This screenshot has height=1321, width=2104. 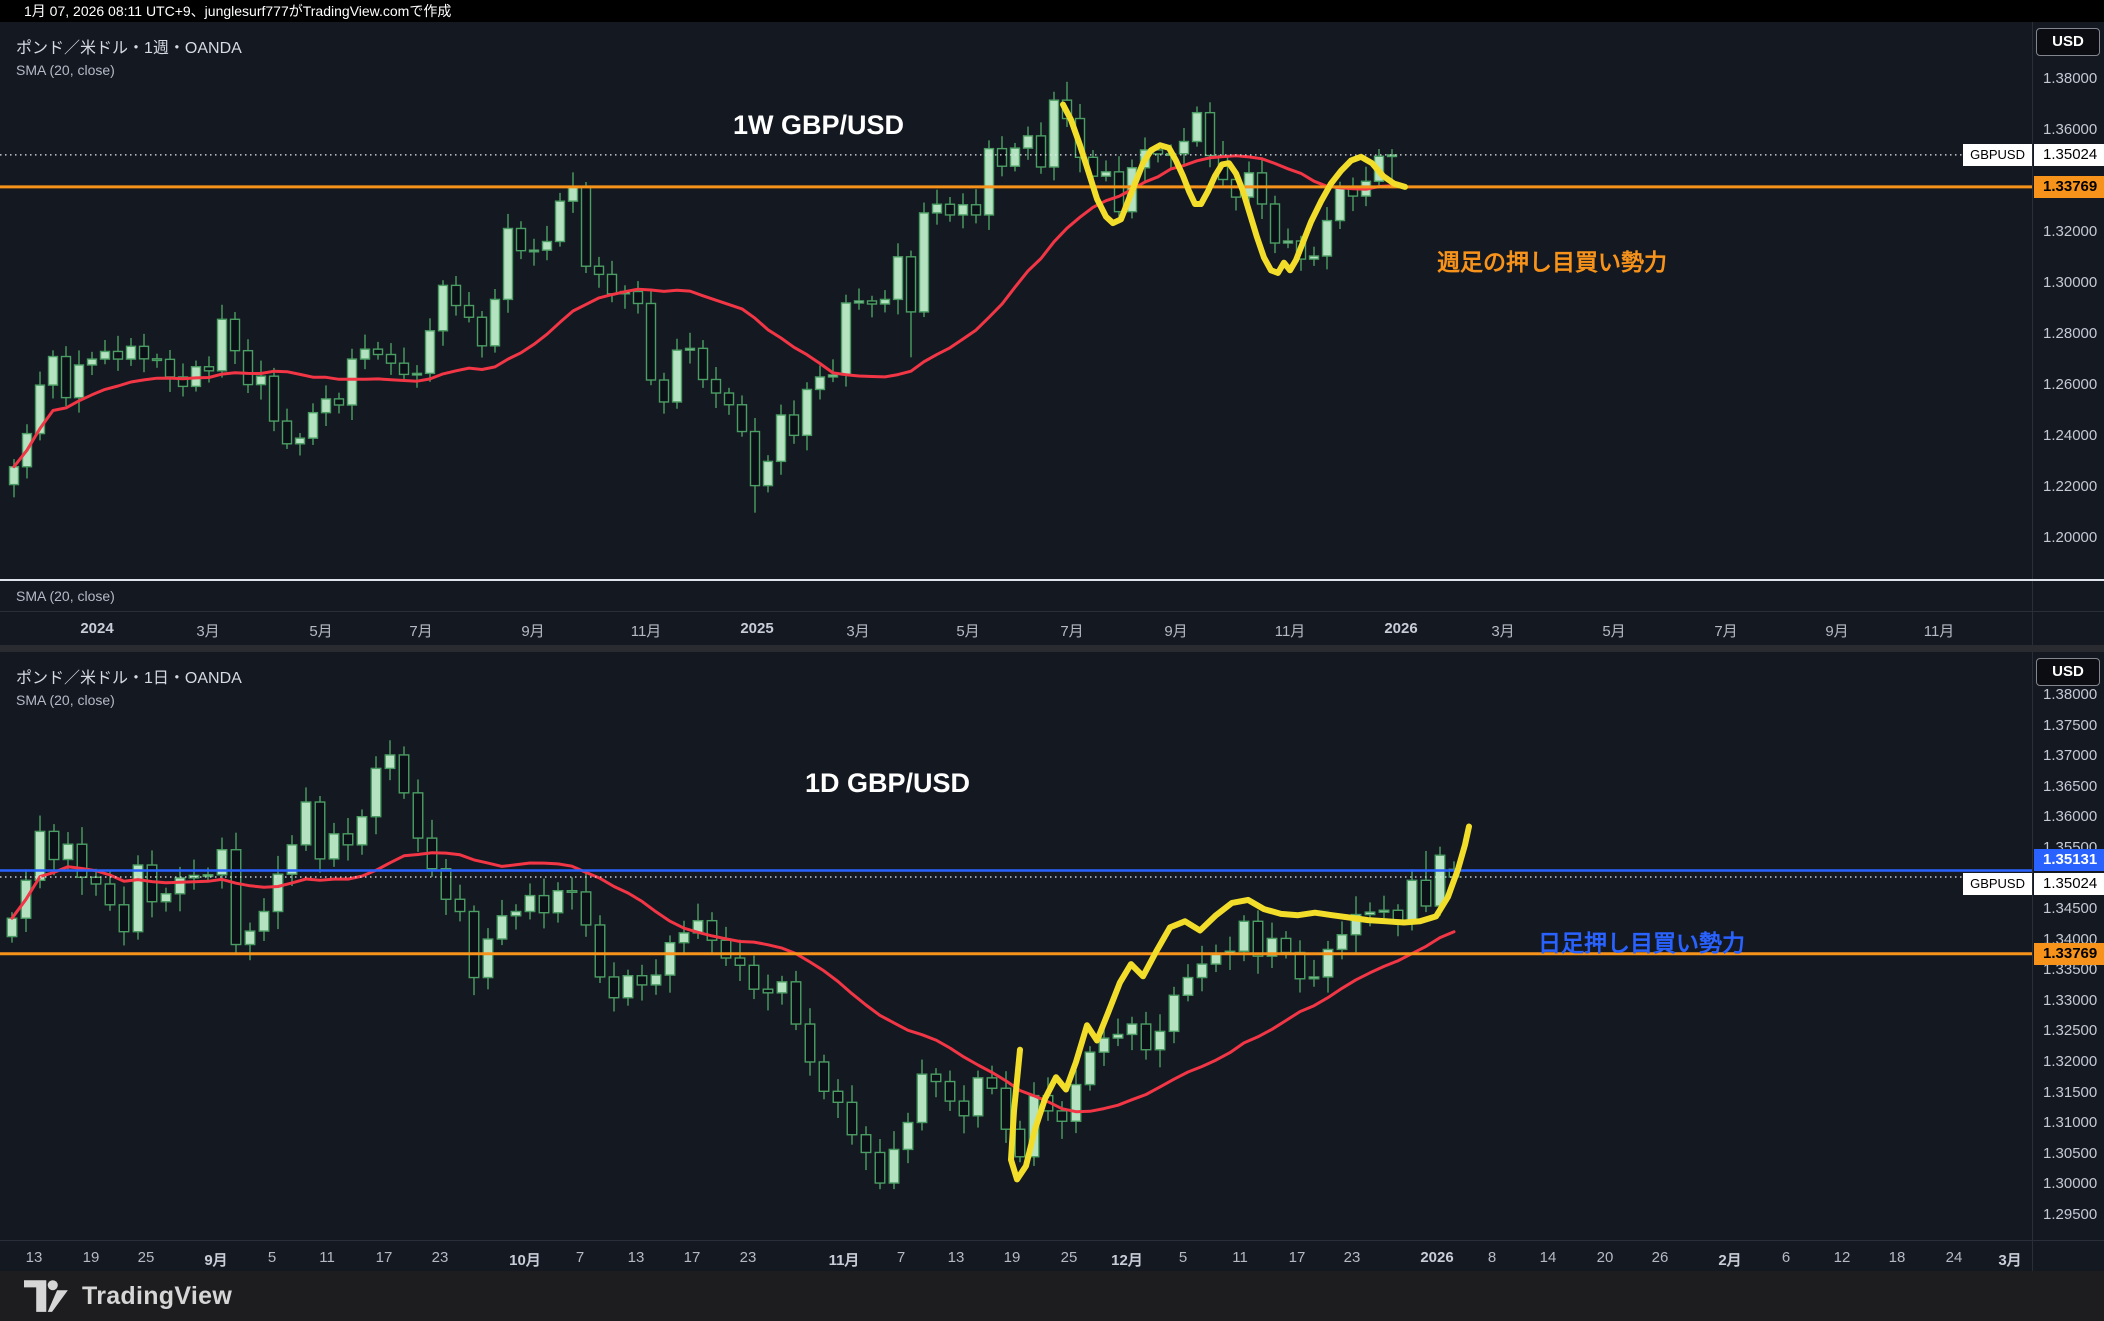 I want to click on price-tick-label: 1.32500, so click(x=2070, y=1031).